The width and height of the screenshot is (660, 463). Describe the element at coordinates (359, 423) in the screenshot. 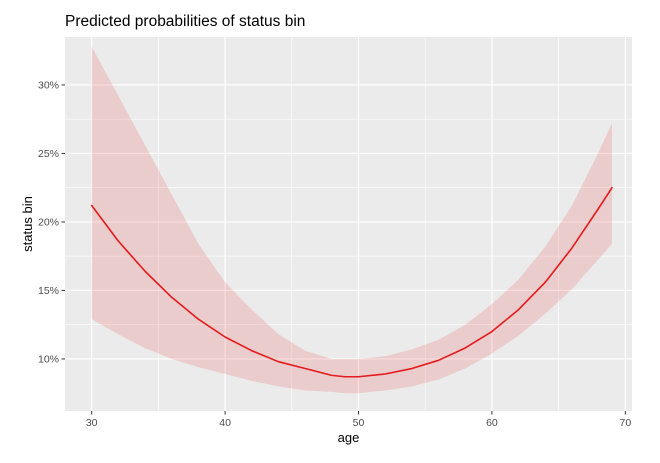

I see `x-tick-label: 50` at that location.